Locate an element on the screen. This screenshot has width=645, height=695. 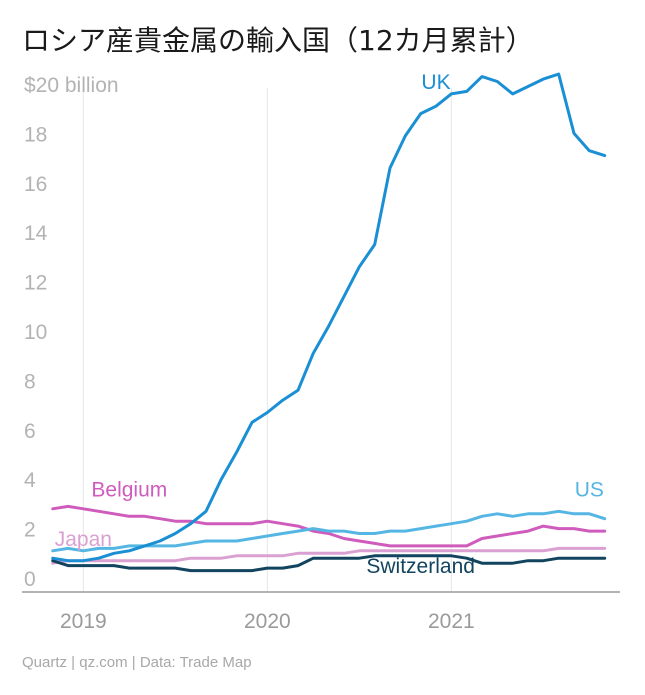
y-tick-14: 14 is located at coordinates (36, 233).